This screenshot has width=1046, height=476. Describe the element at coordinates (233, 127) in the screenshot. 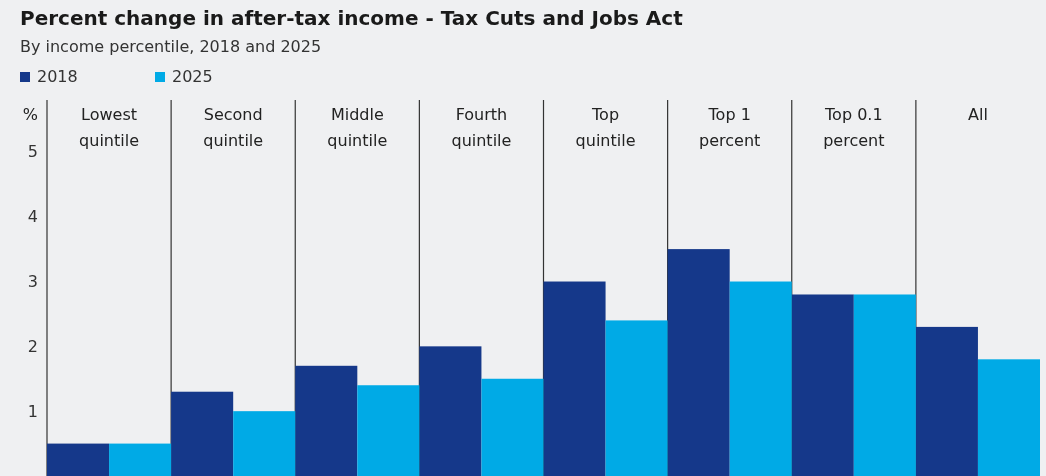

I see `x-tick-label: Second quintile` at that location.